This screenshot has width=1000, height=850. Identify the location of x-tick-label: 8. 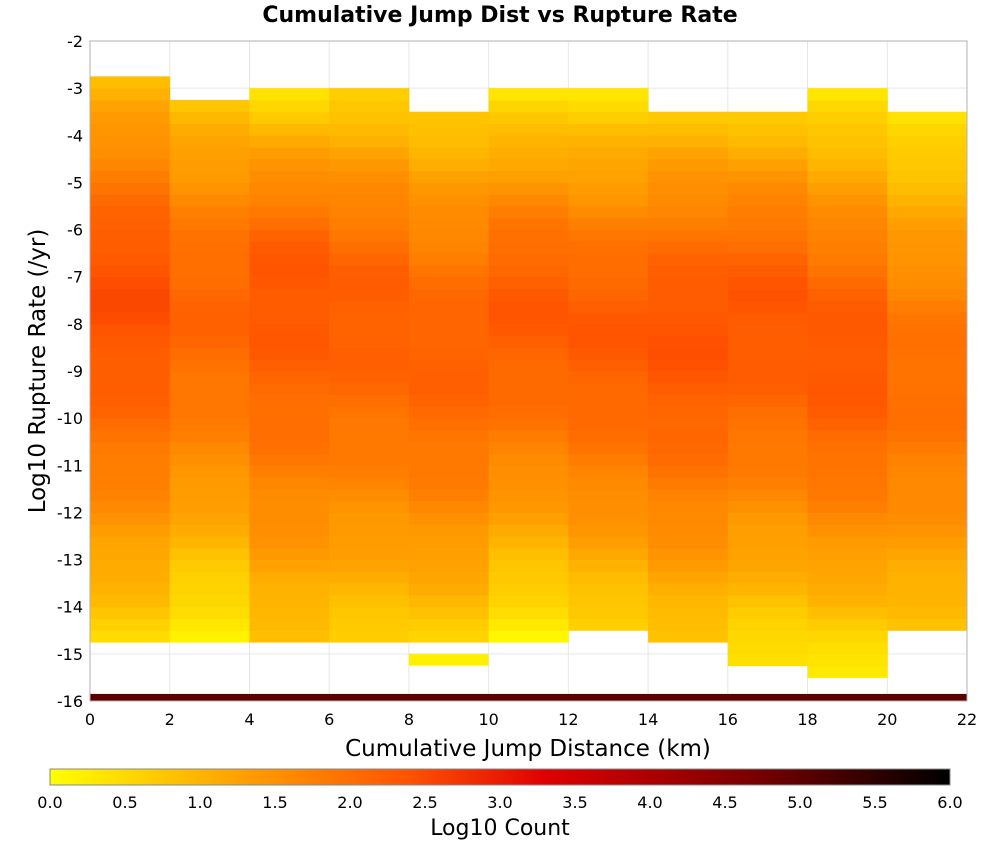
(409, 719).